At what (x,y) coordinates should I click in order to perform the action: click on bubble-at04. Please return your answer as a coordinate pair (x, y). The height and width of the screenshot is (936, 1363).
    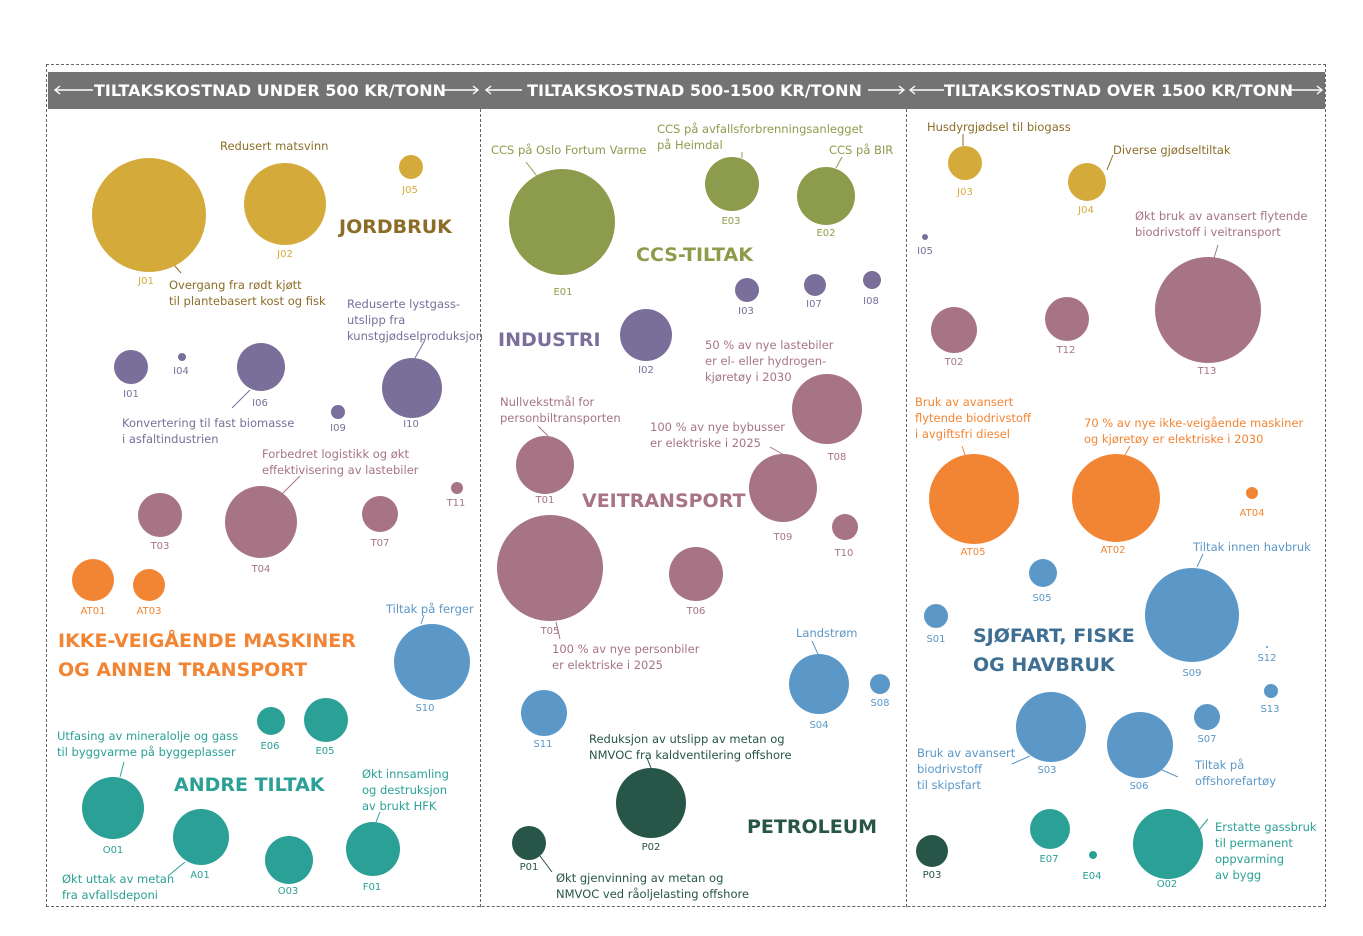
    Looking at the image, I should click on (1252, 493).